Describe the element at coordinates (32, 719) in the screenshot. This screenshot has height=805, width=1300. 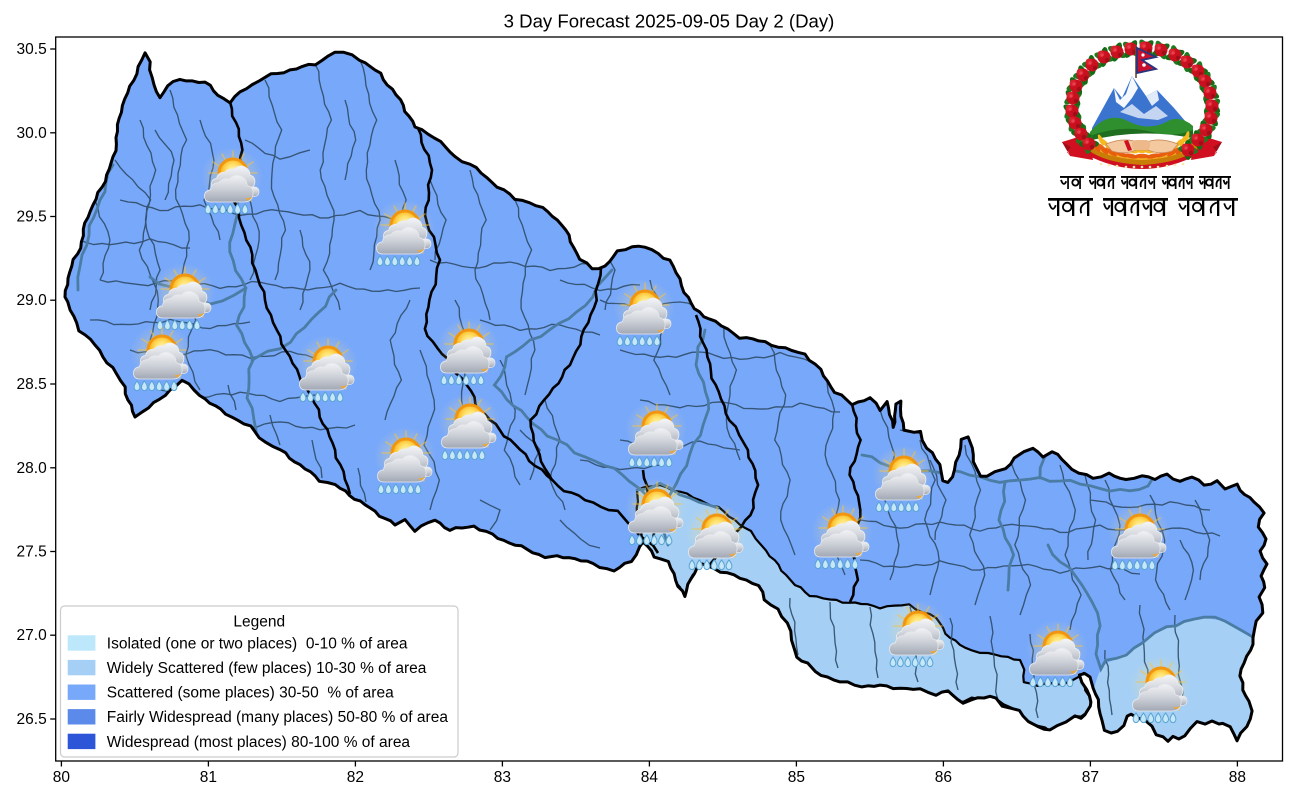
I see `svg-text: 26.5` at that location.